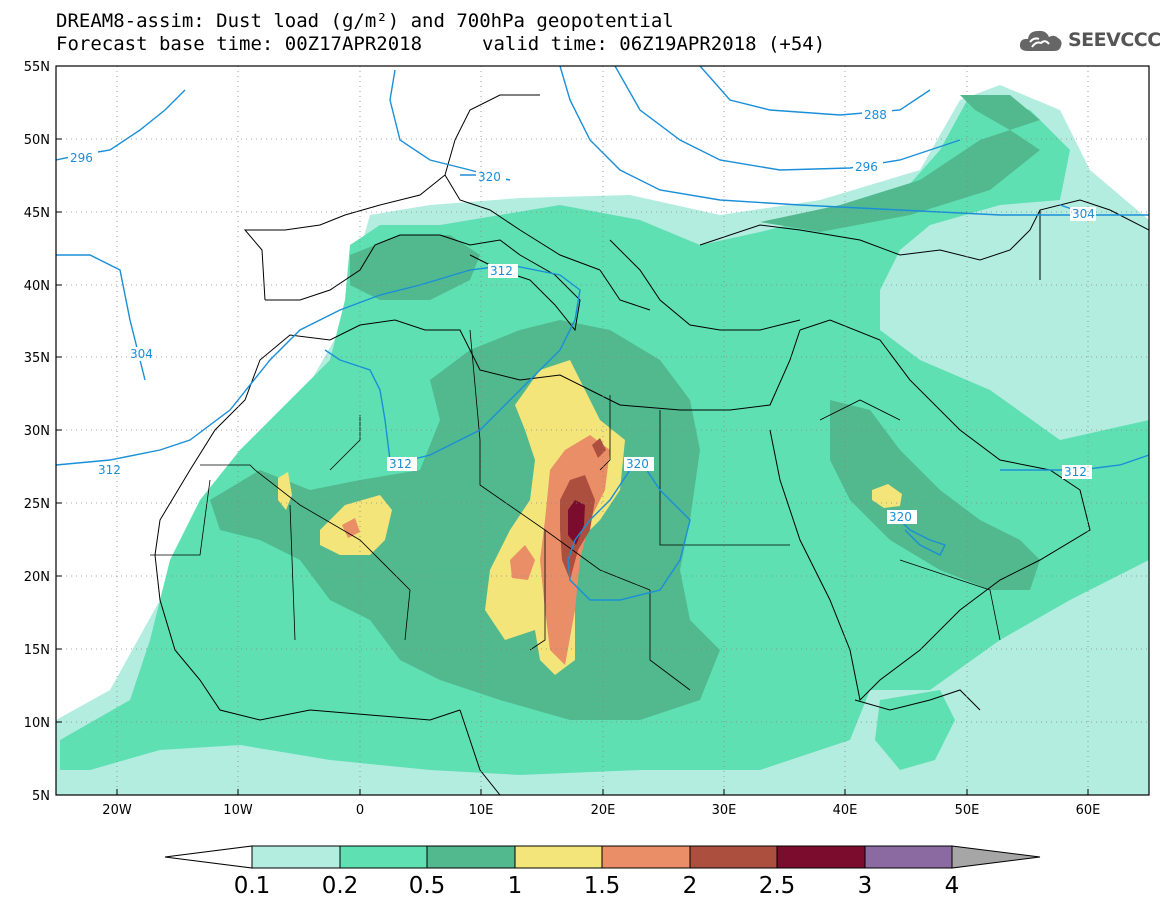 This screenshot has height=907, width=1165. I want to click on lat-label: 20N, so click(37, 577).